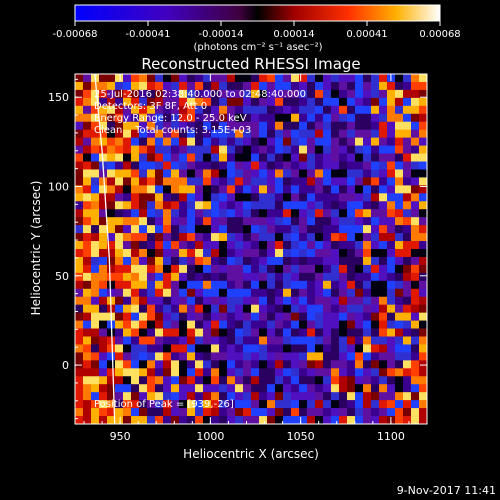 The image size is (500, 500). What do you see at coordinates (170, 118) in the screenshot?
I see `annotation-energy: Energy Range: 12.0 - 25.0 keV` at bounding box center [170, 118].